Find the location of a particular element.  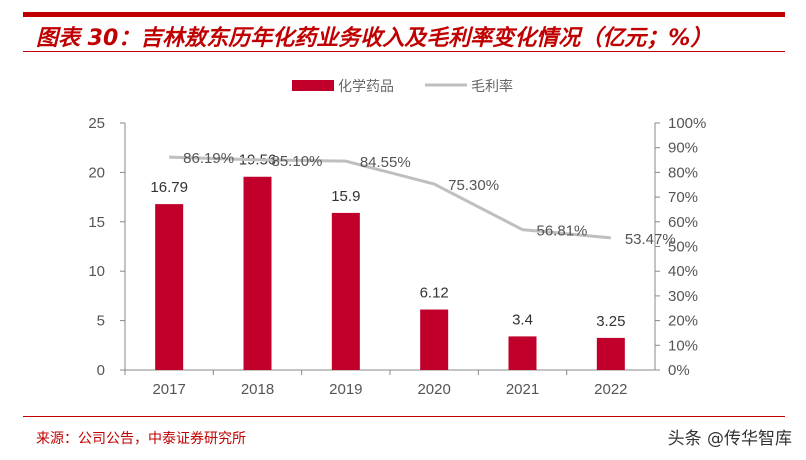

left-tick-label: 15 is located at coordinates (96, 222).